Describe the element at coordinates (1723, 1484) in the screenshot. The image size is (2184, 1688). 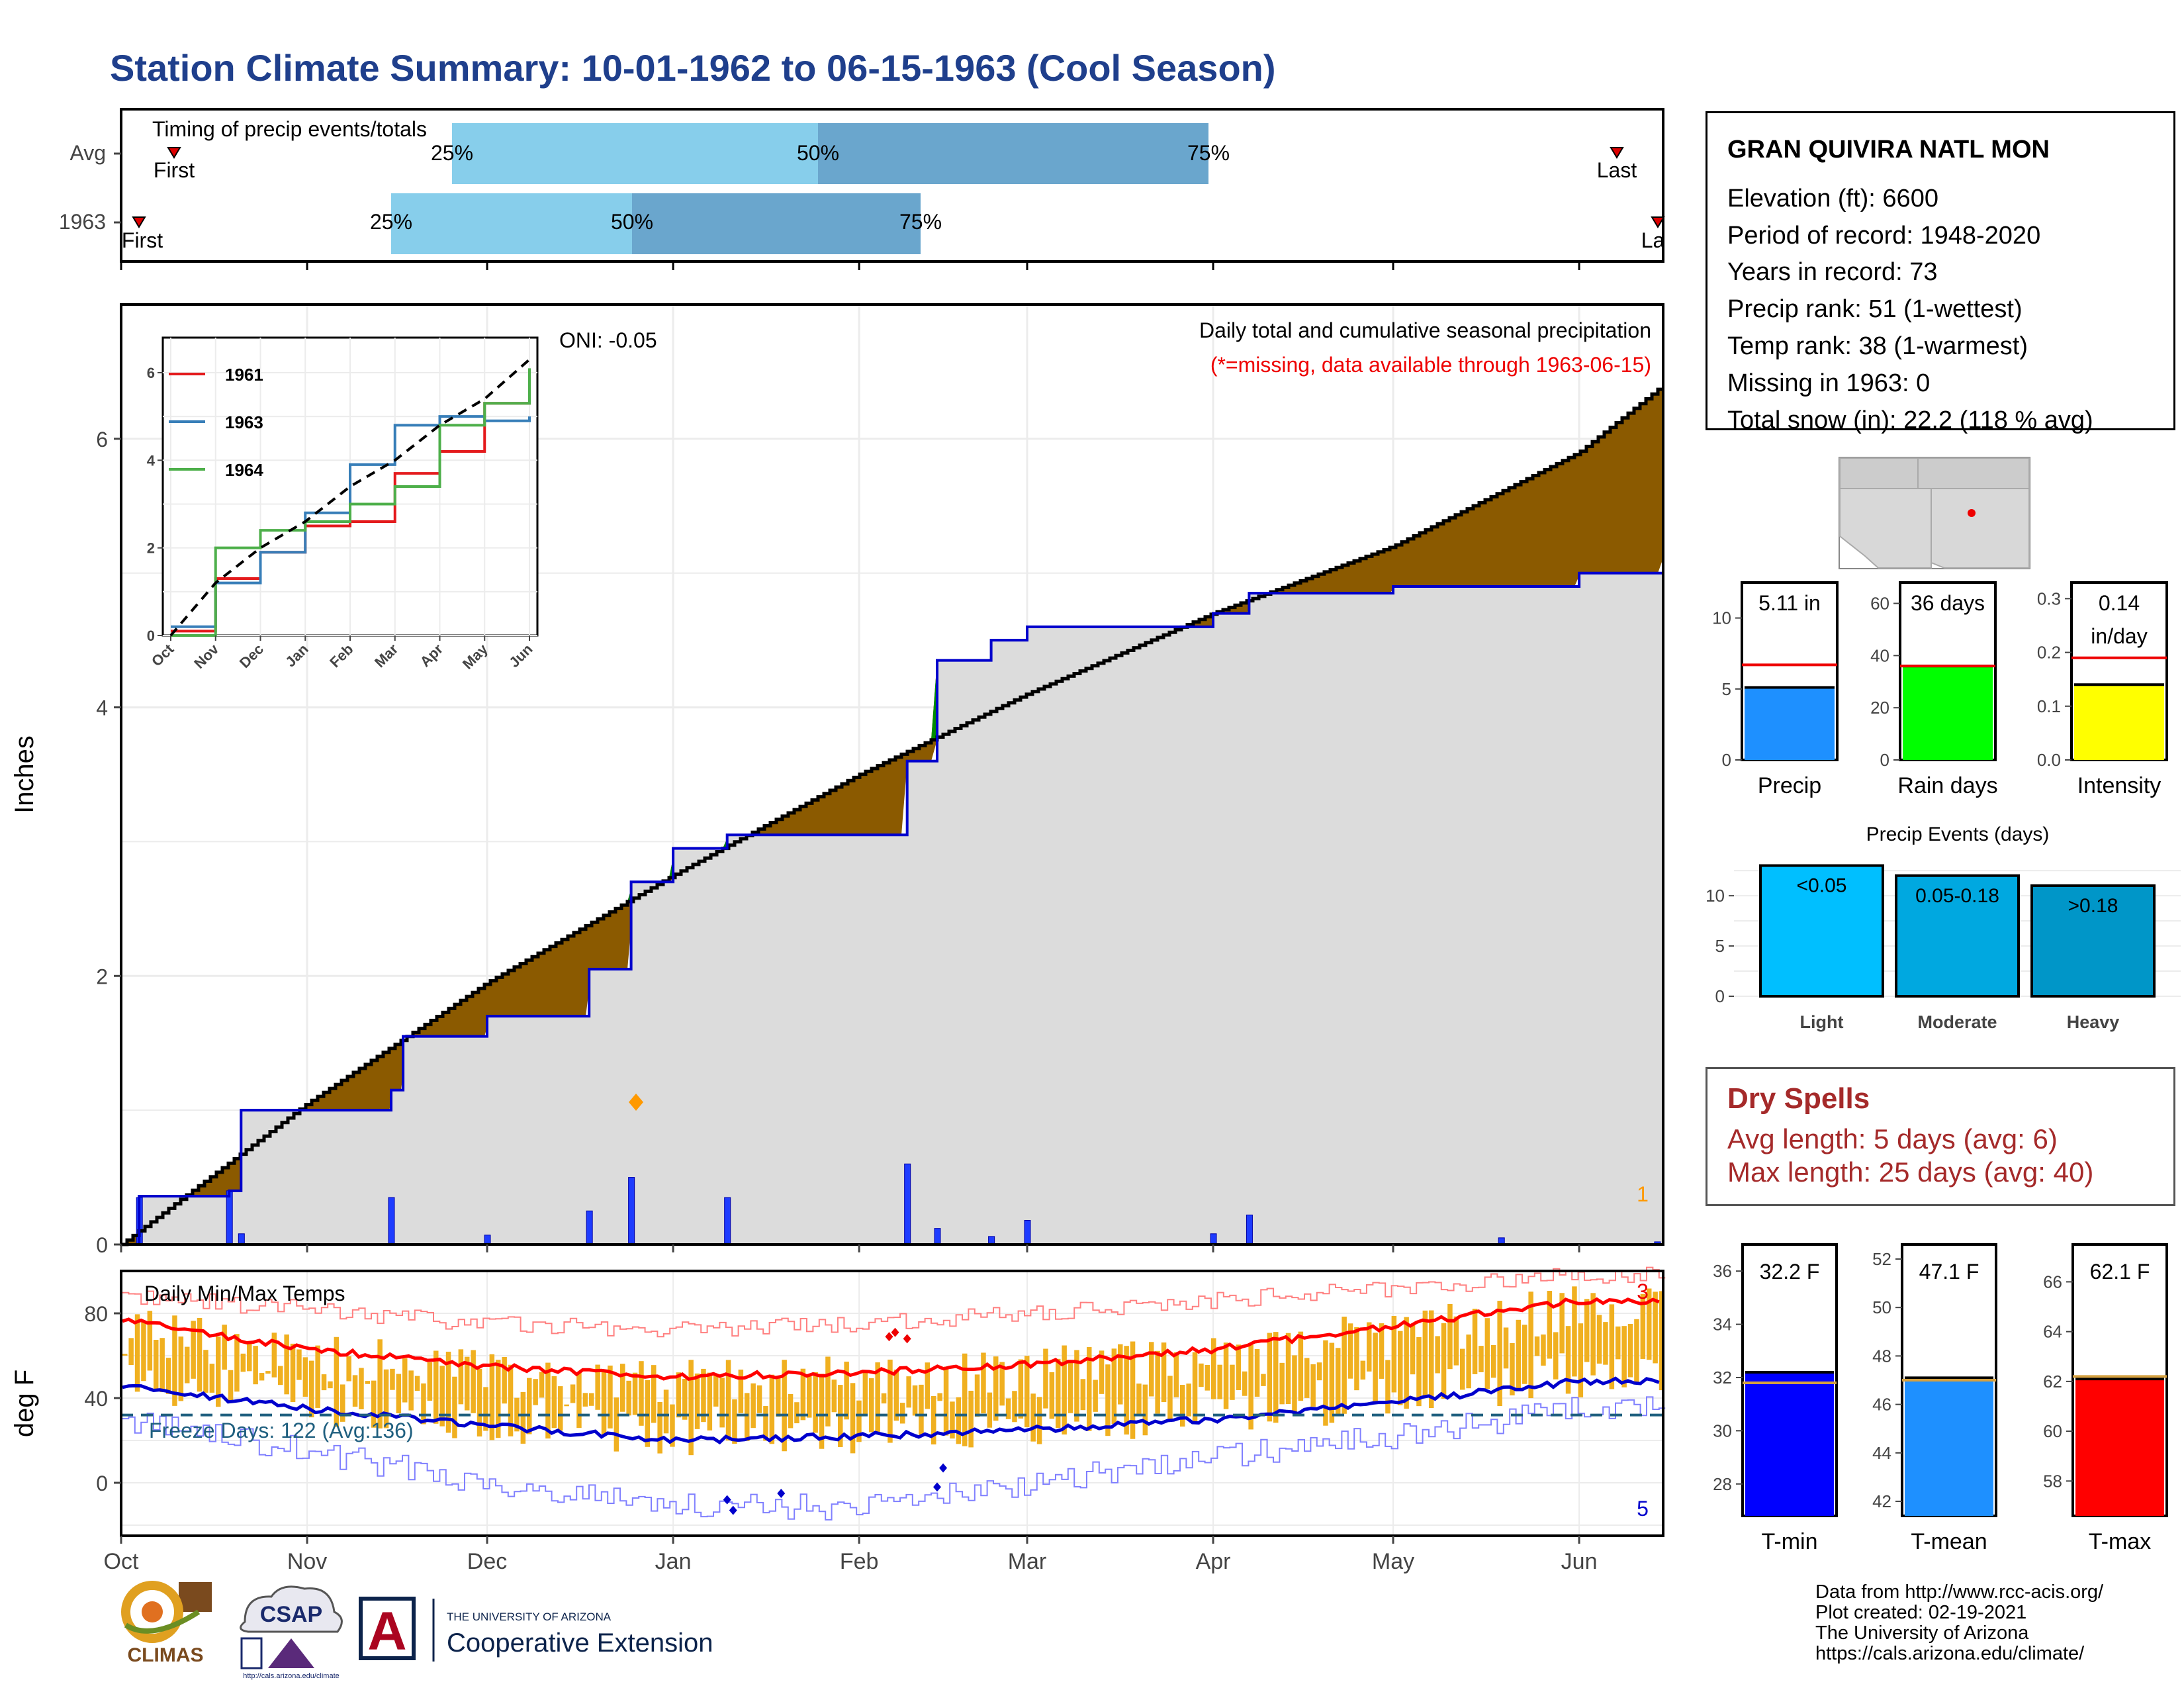
I see `temp-bar-tick-label: 28` at that location.